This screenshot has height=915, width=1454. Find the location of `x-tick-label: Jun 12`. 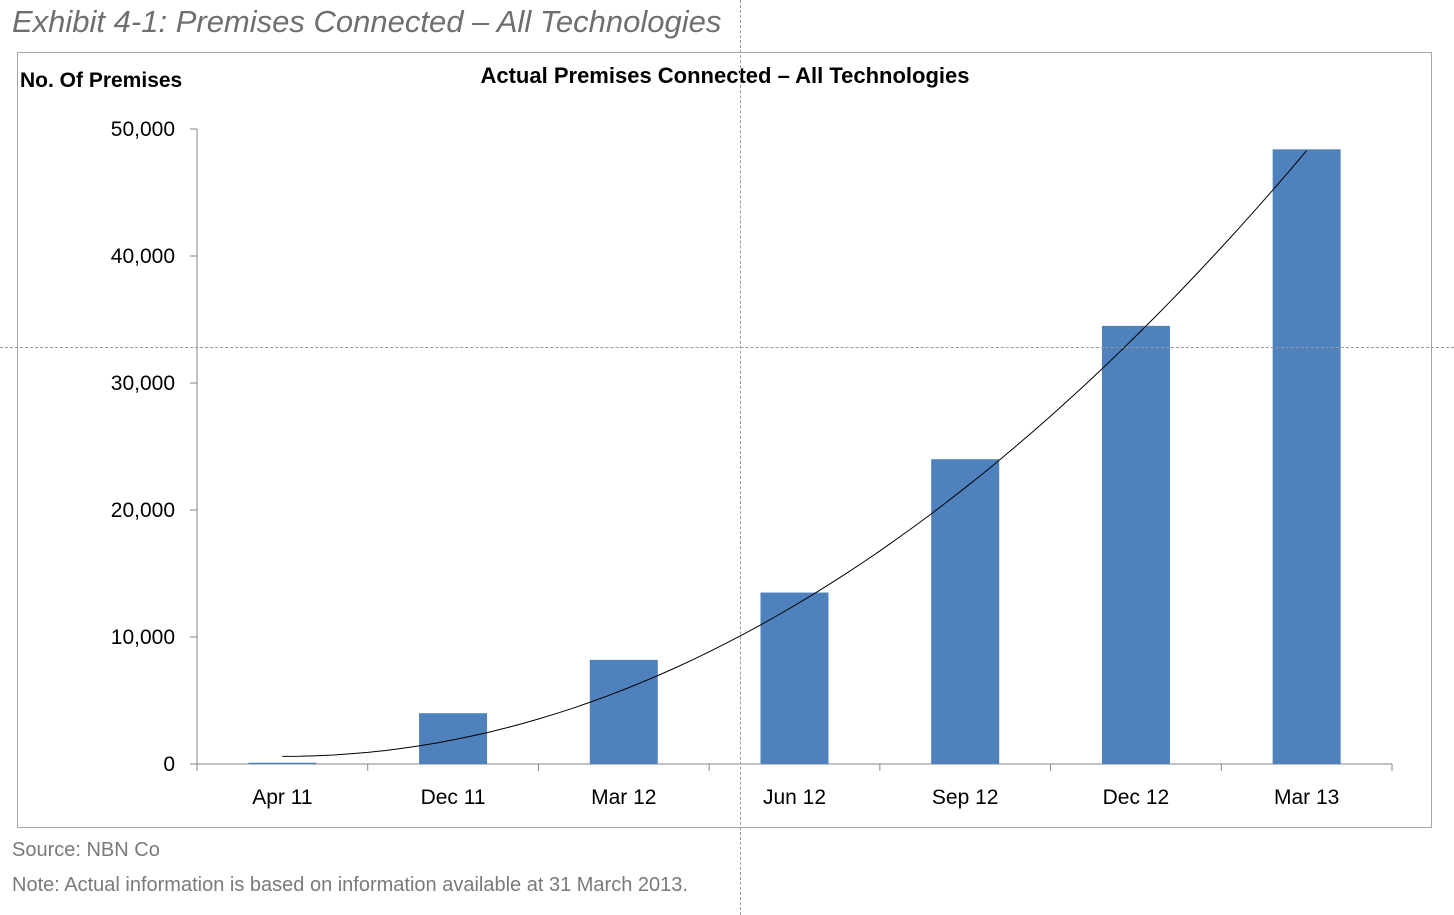

x-tick-label: Jun 12 is located at coordinates (794, 797).